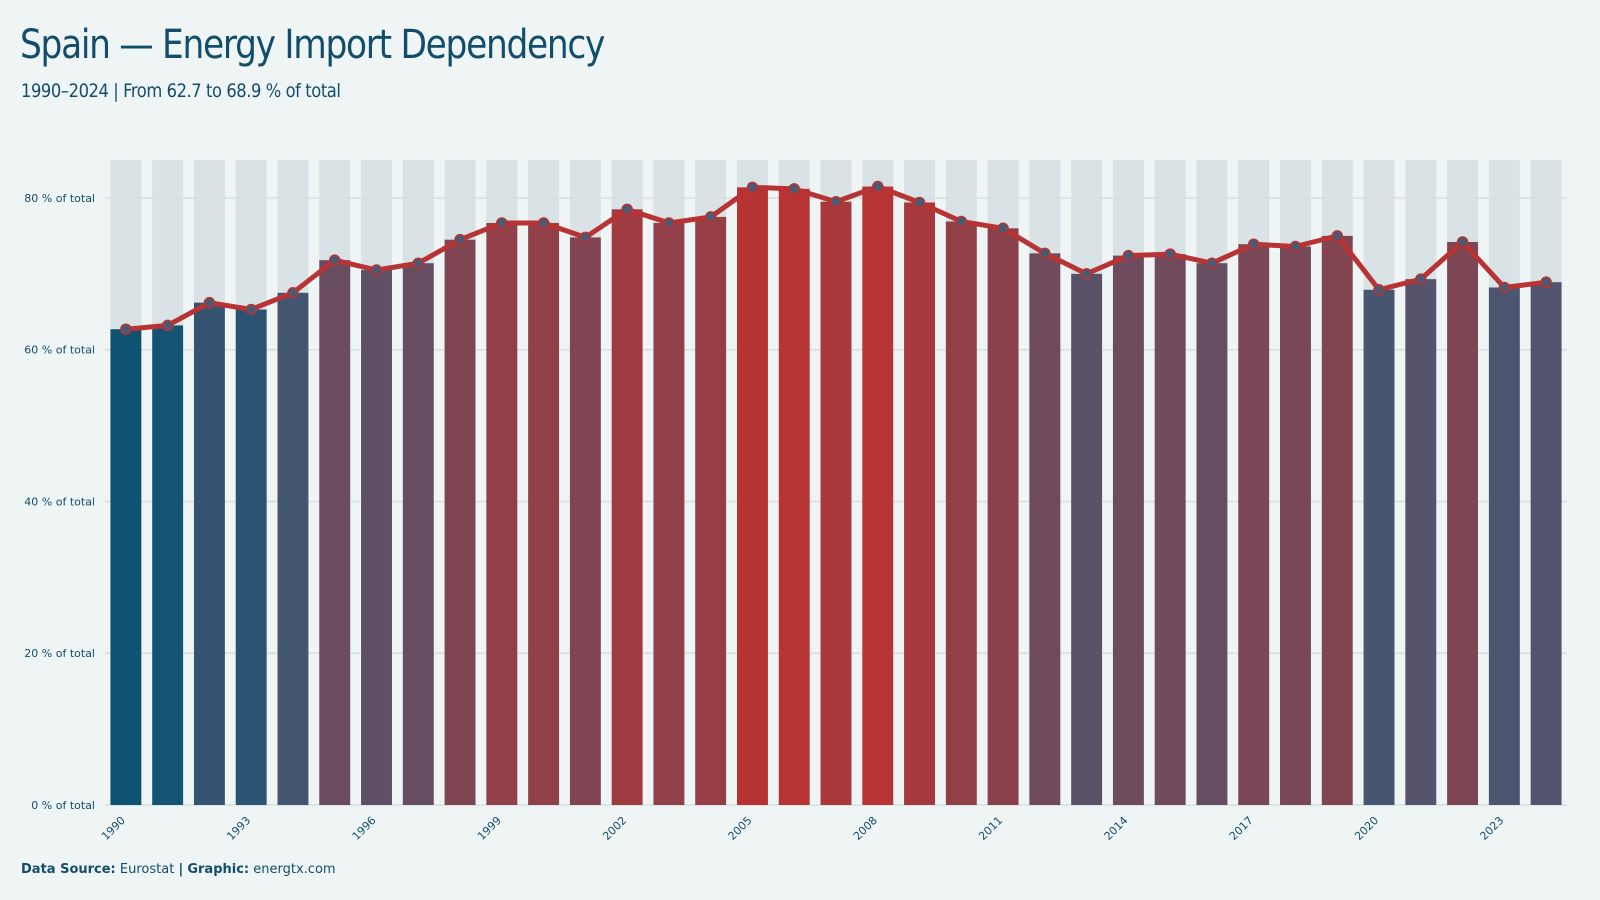  What do you see at coordinates (126, 329) in the screenshot?
I see `point-1990` at bounding box center [126, 329].